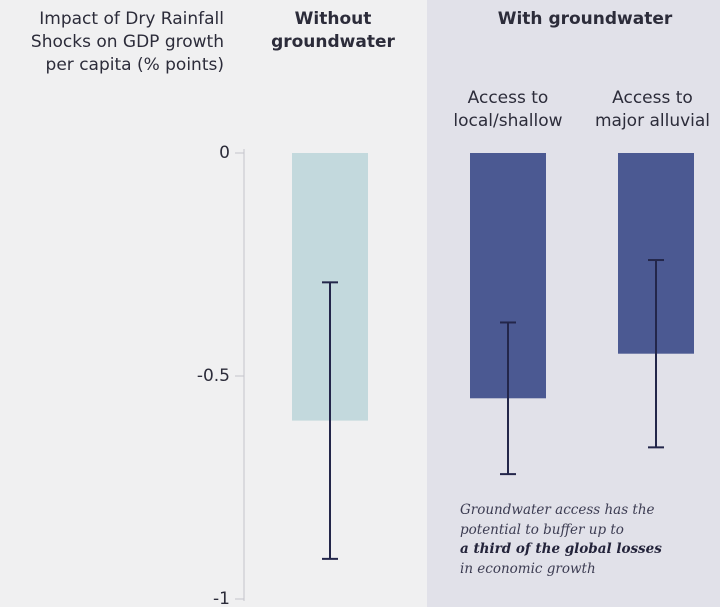  What do you see at coordinates (561, 549) in the screenshot?
I see `annotation-emphasis: a third of the global losses` at bounding box center [561, 549].